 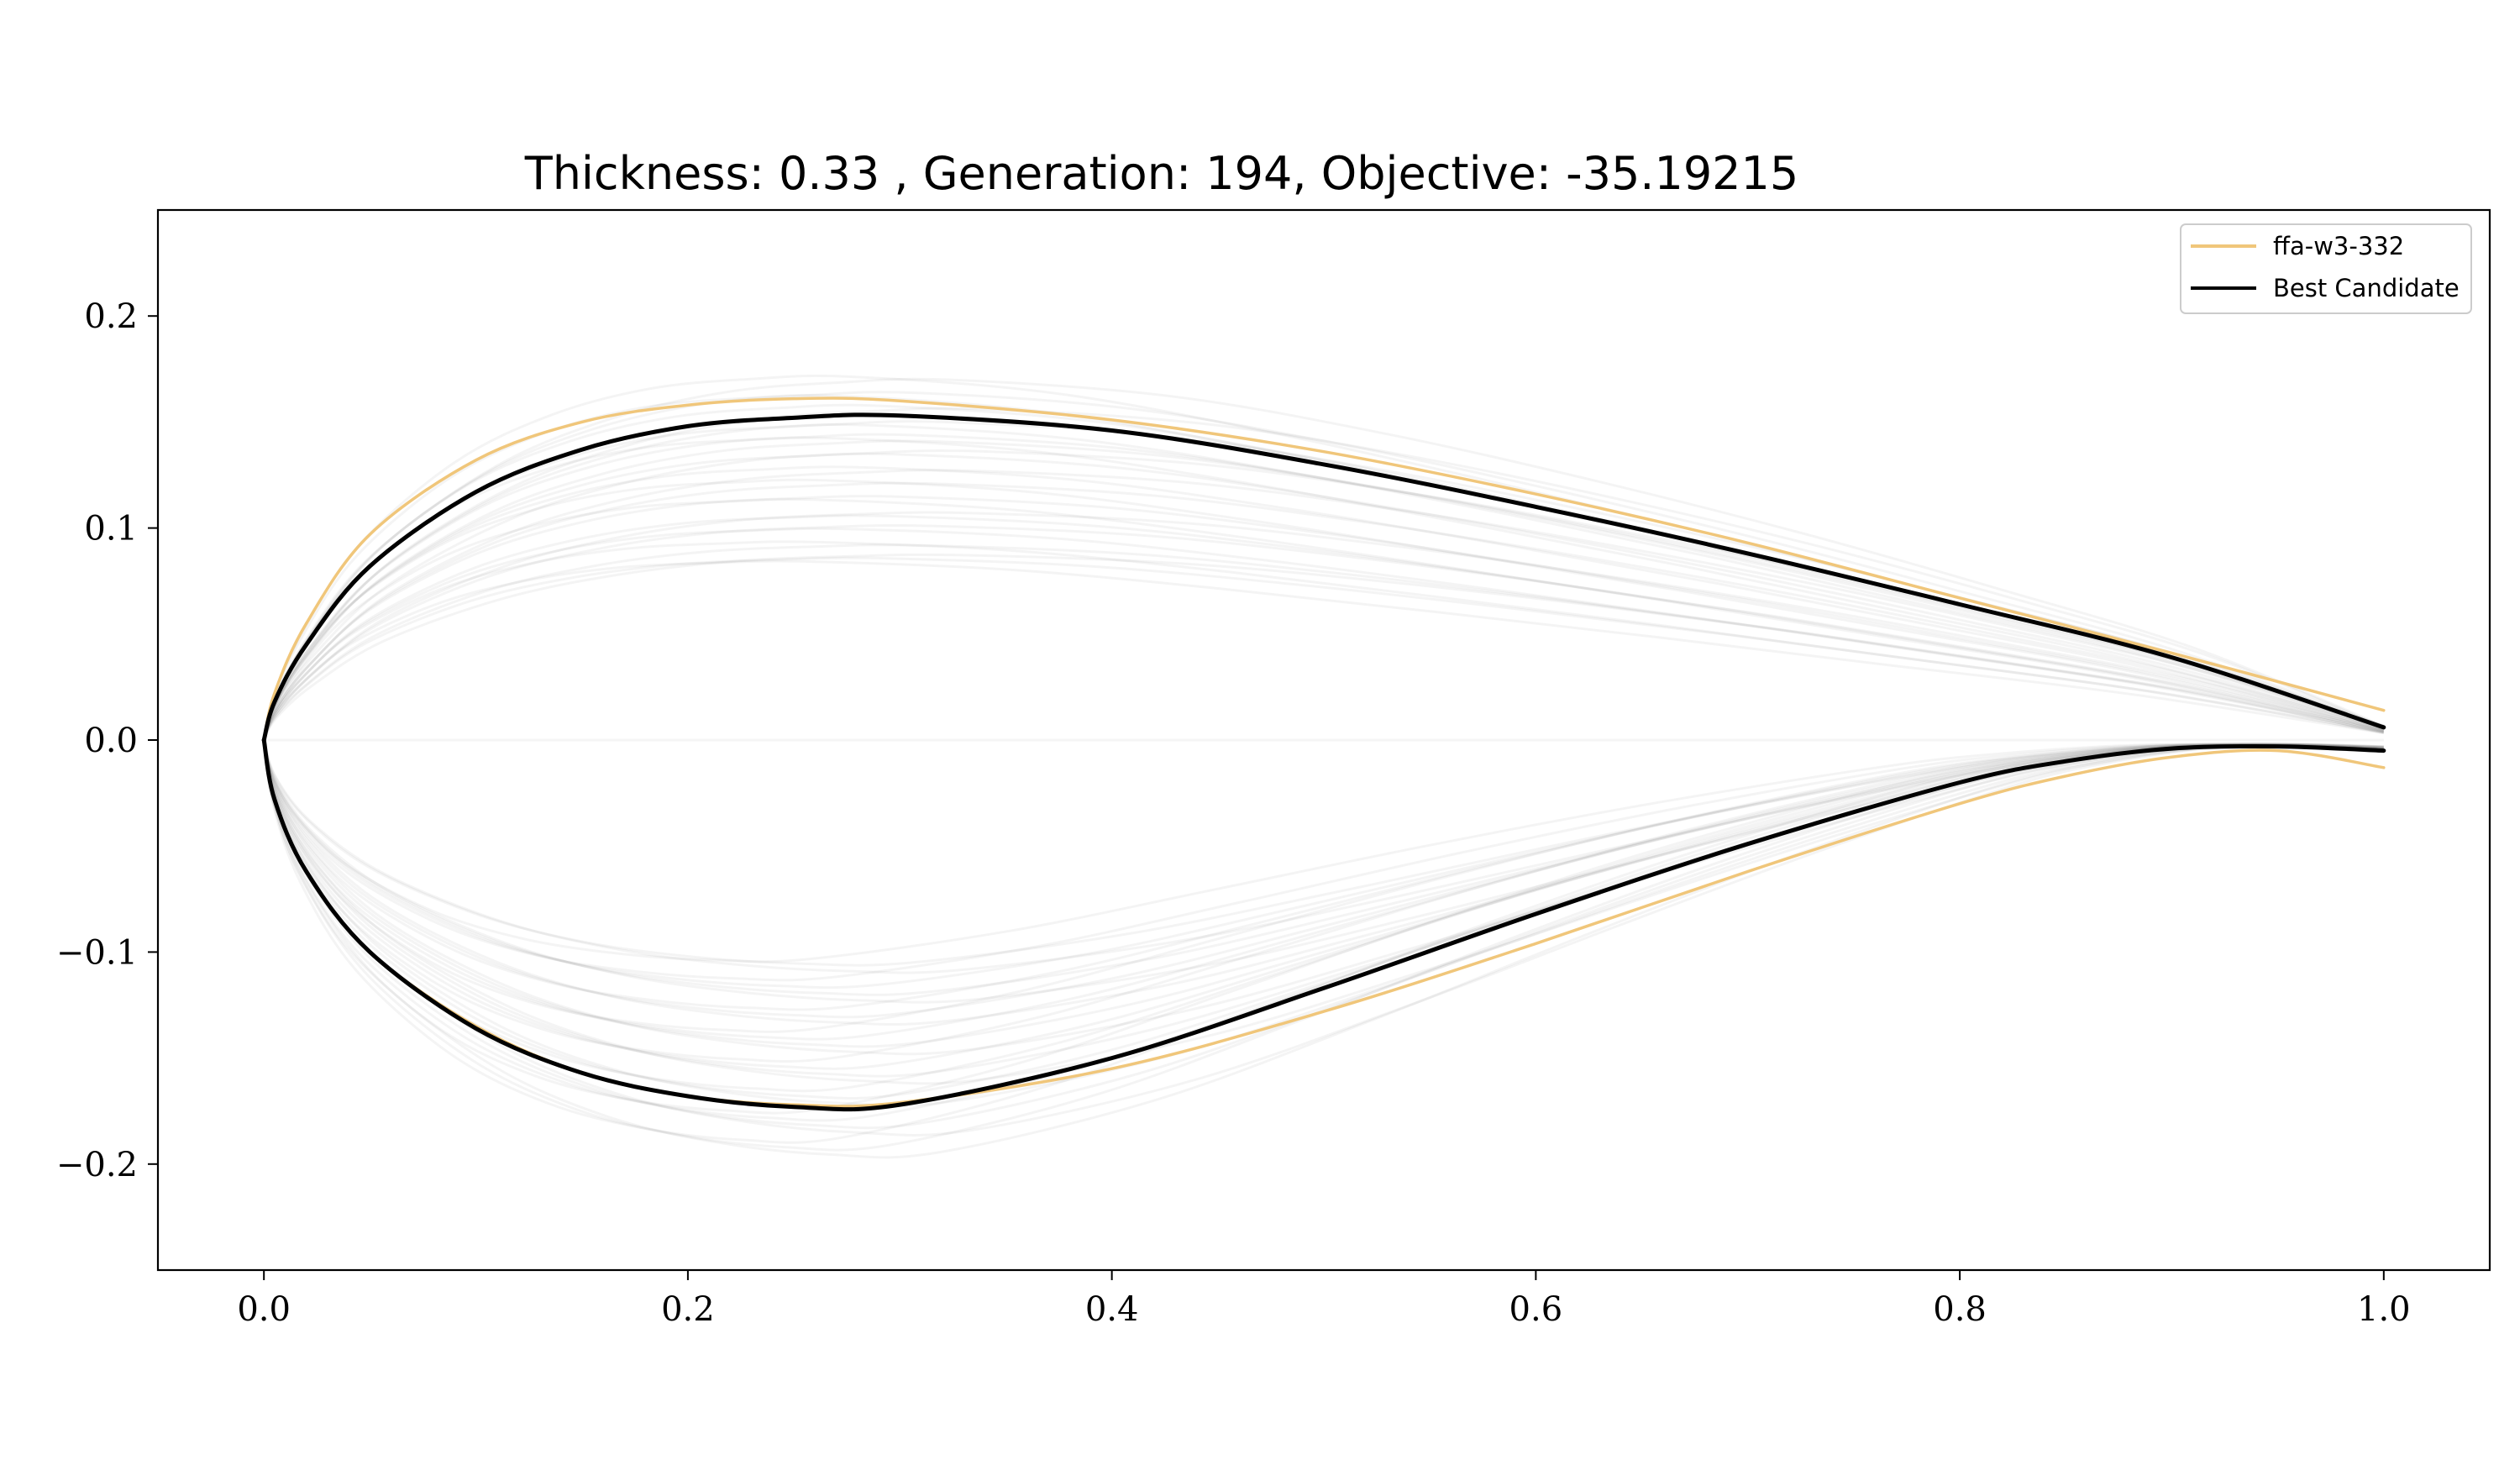 What do you see at coordinates (264, 1309) in the screenshot?
I see `x-tick-label: 0.0` at bounding box center [264, 1309].